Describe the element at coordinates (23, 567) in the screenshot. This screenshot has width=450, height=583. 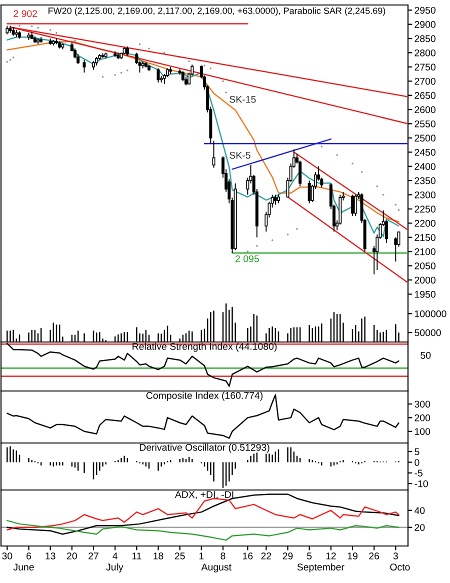
I see `text: June` at that location.